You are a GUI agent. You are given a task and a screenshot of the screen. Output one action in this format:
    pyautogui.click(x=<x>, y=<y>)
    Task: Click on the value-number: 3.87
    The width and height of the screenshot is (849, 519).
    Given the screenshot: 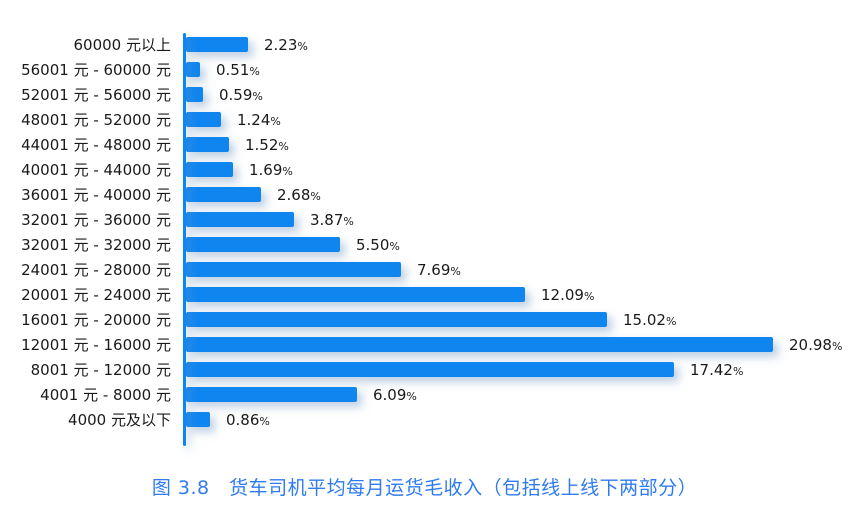 What is the action you would take?
    pyautogui.click(x=327, y=219)
    